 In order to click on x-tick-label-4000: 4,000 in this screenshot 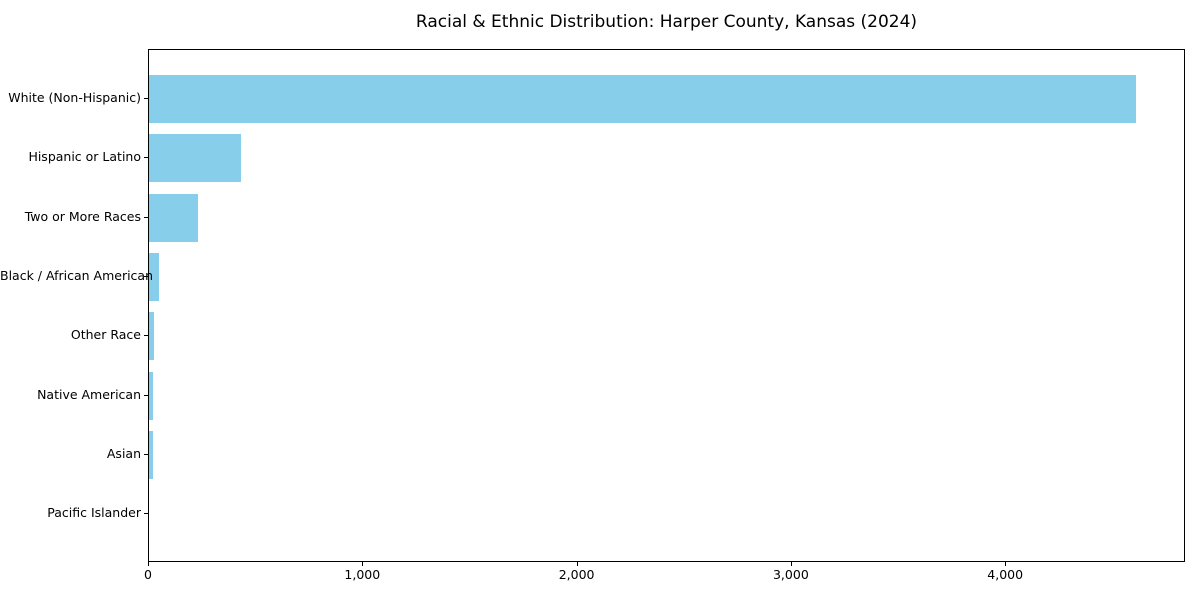, I will do `click(1005, 574)`.